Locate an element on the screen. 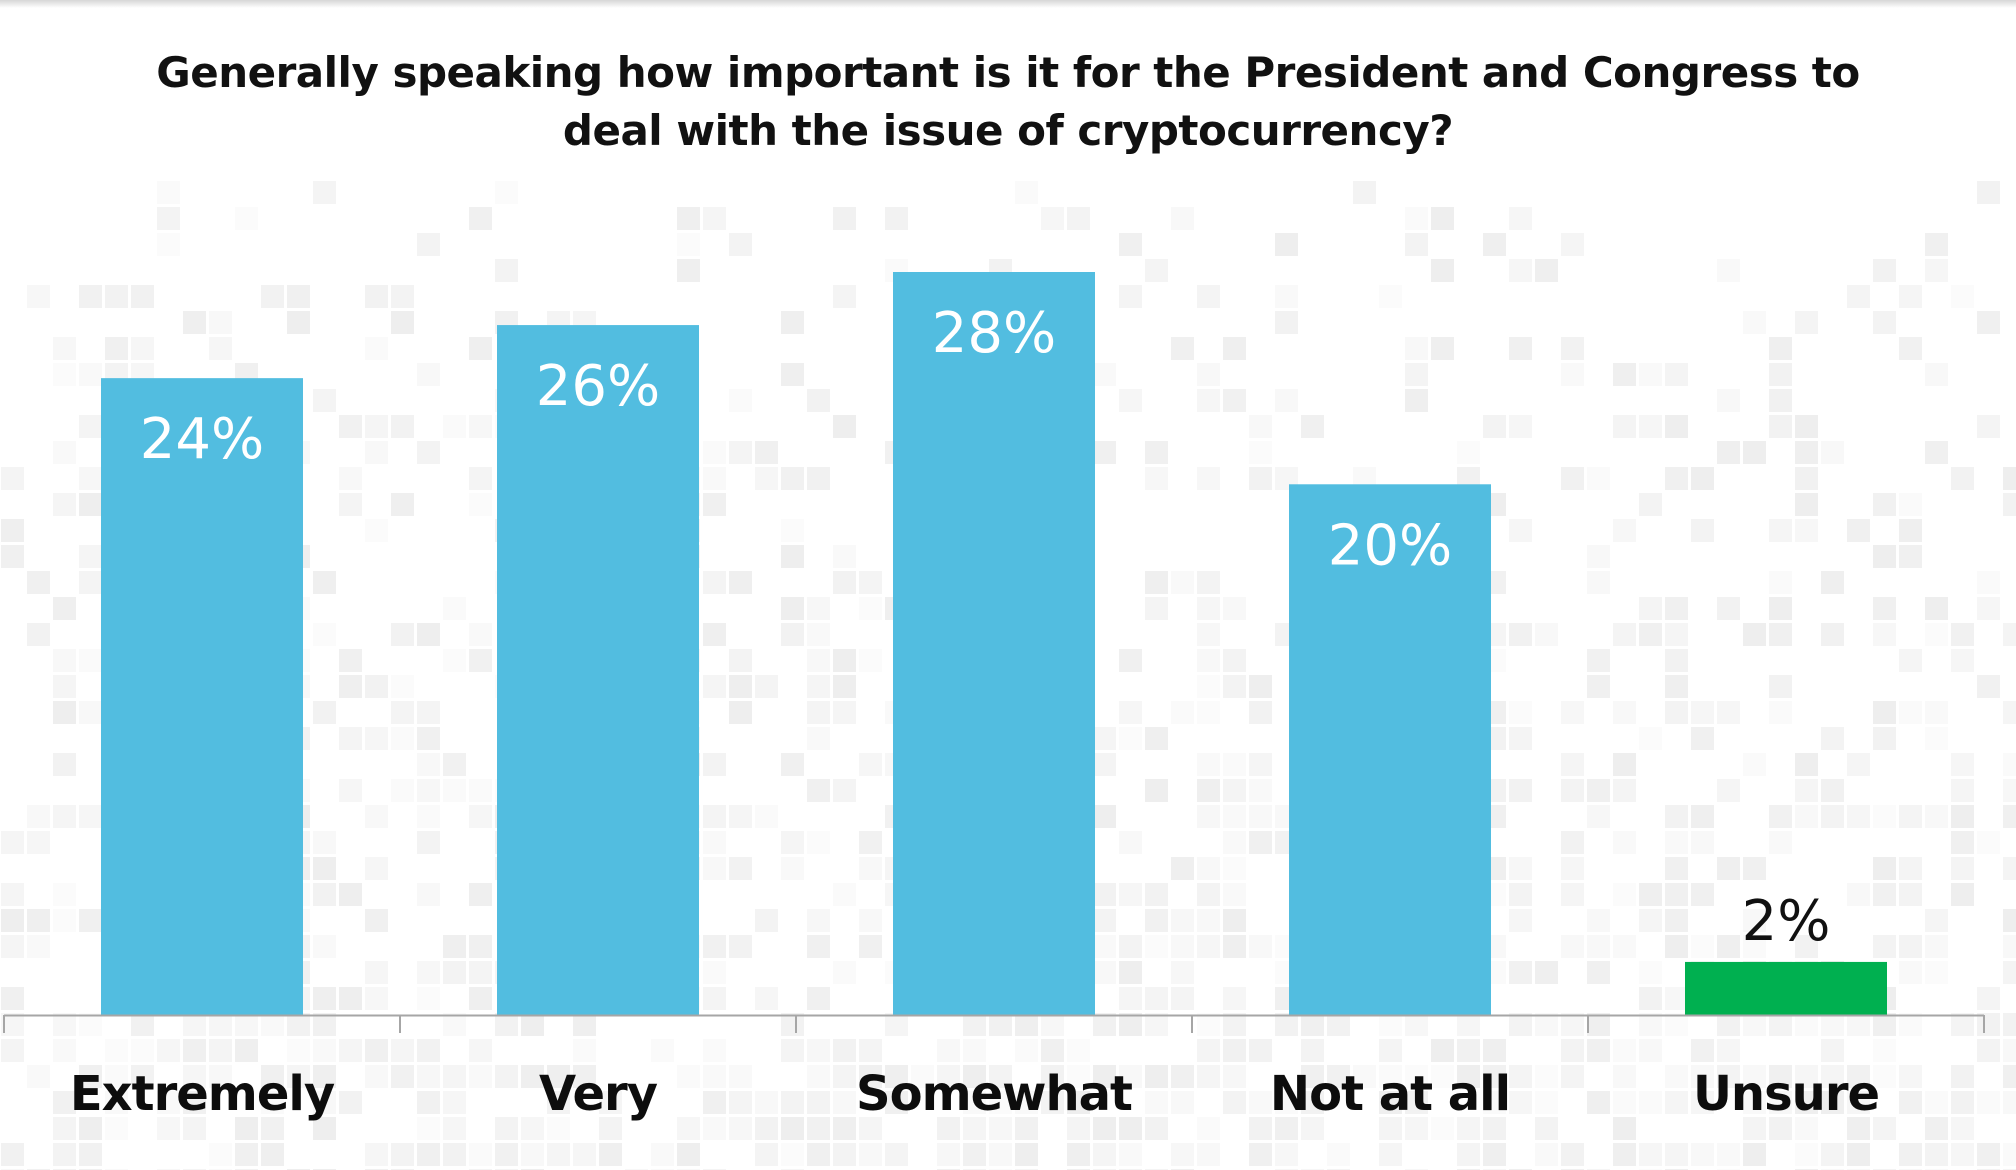 The width and height of the screenshot is (2016, 1170). category-label: Extremely is located at coordinates (202, 1094).